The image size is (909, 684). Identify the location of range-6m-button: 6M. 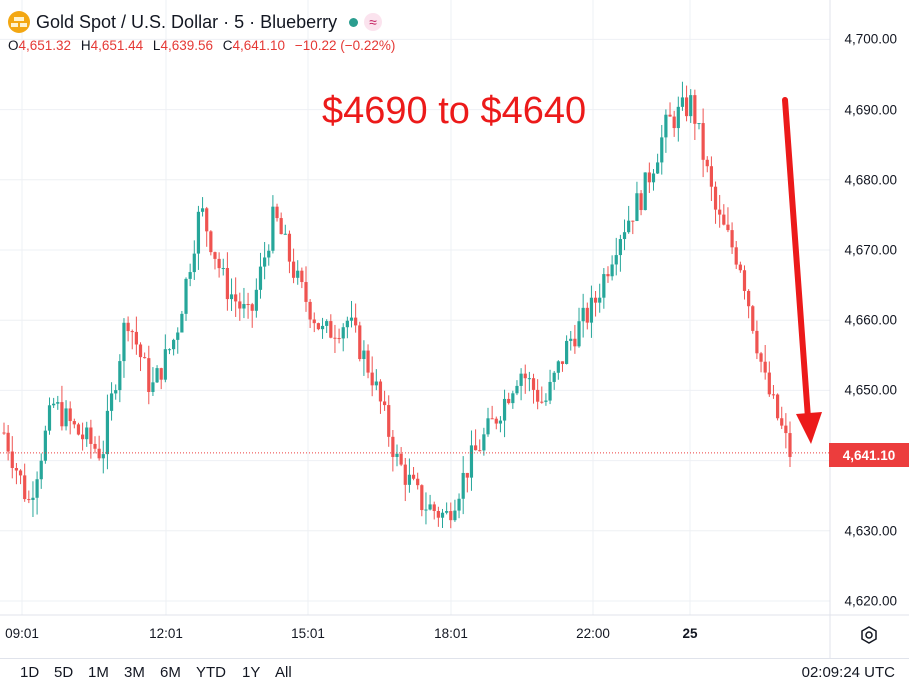
(170, 672).